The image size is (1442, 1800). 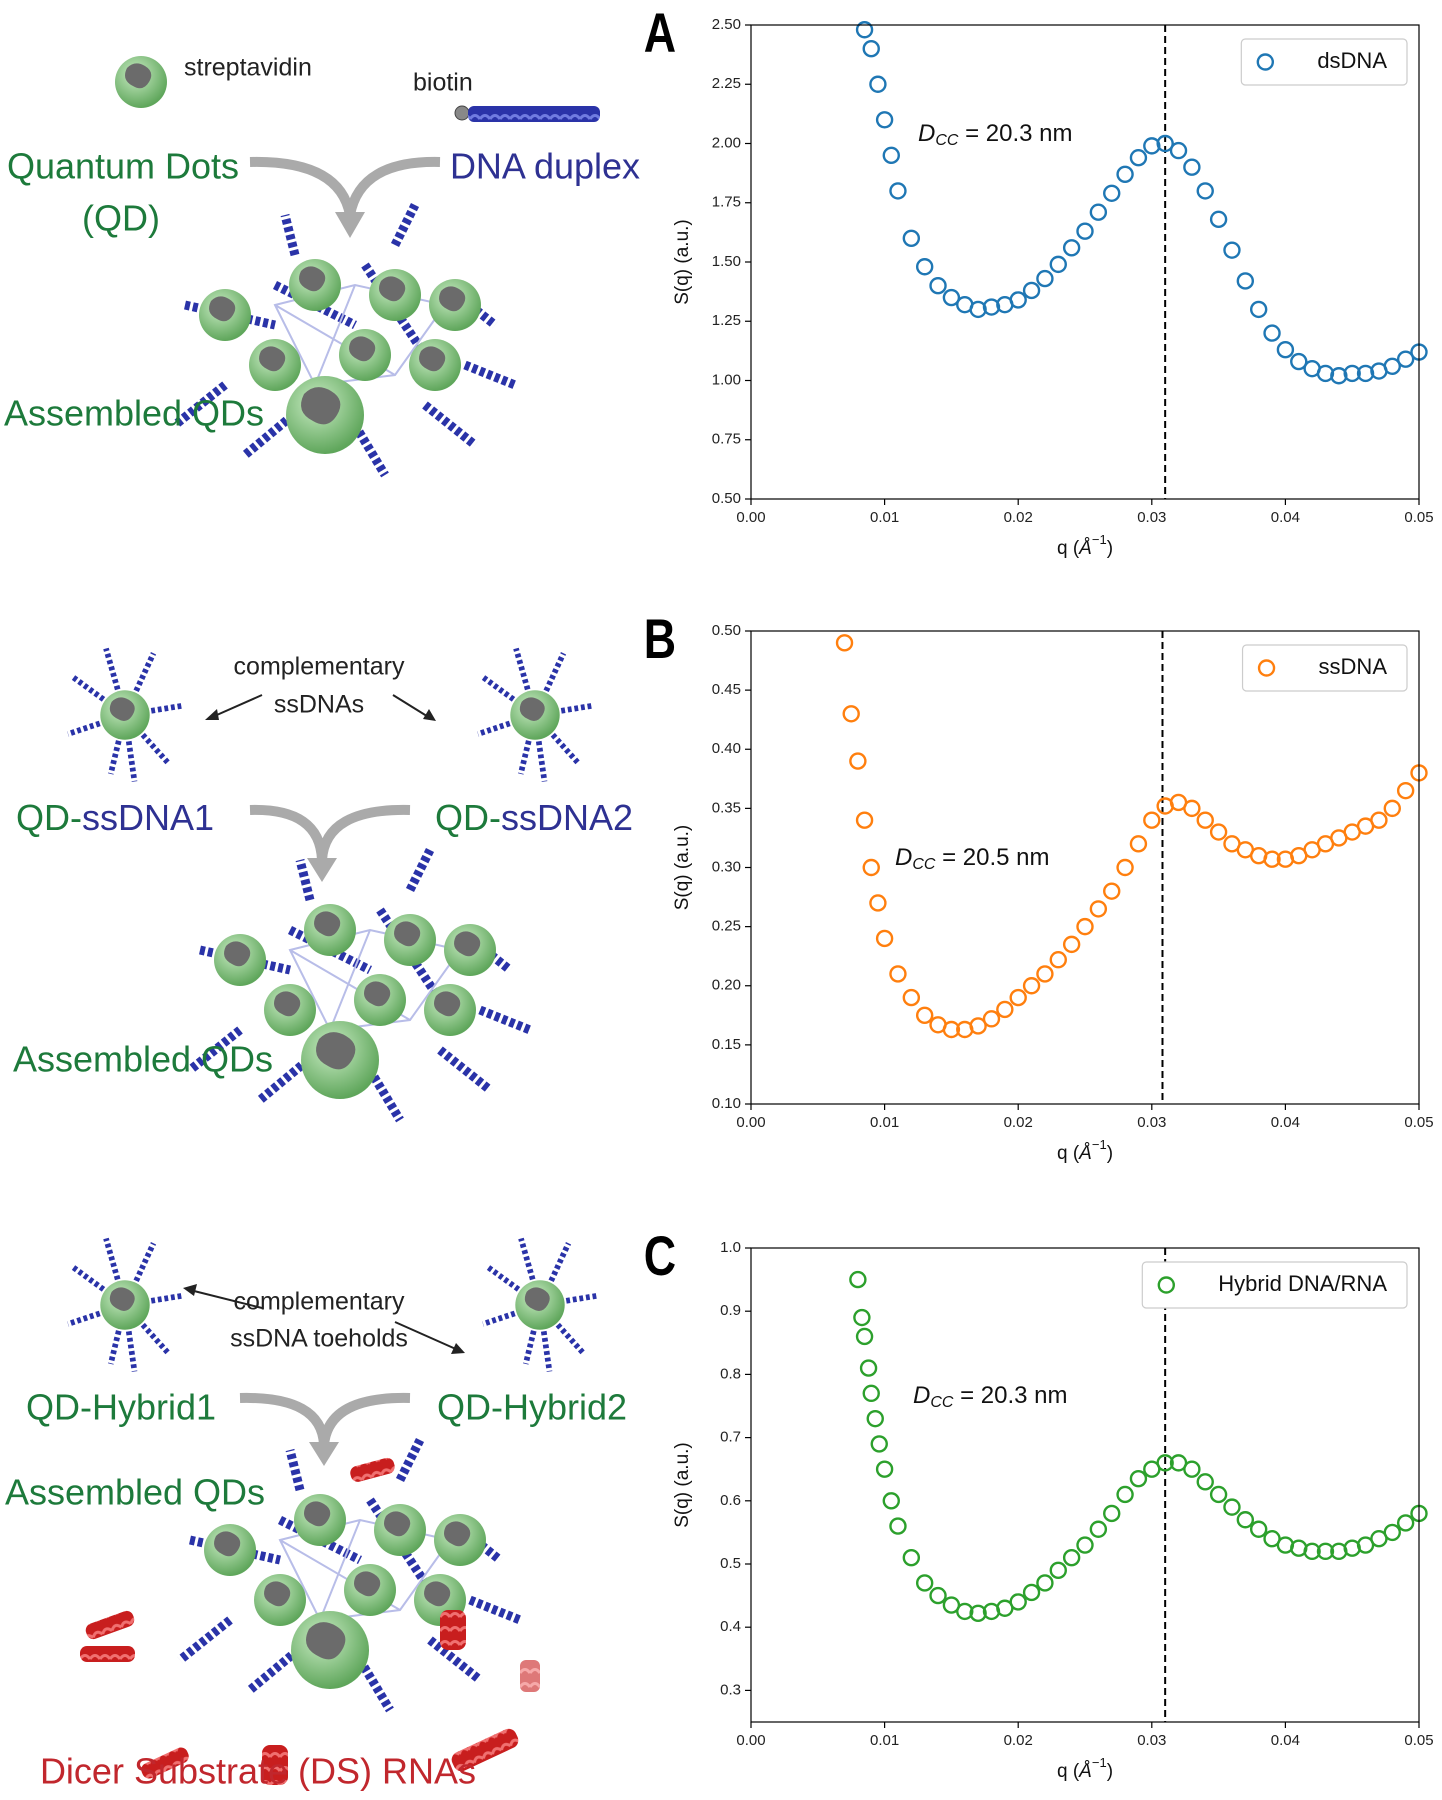 I want to click on label: QD-Hybrid1, so click(x=121, y=1407).